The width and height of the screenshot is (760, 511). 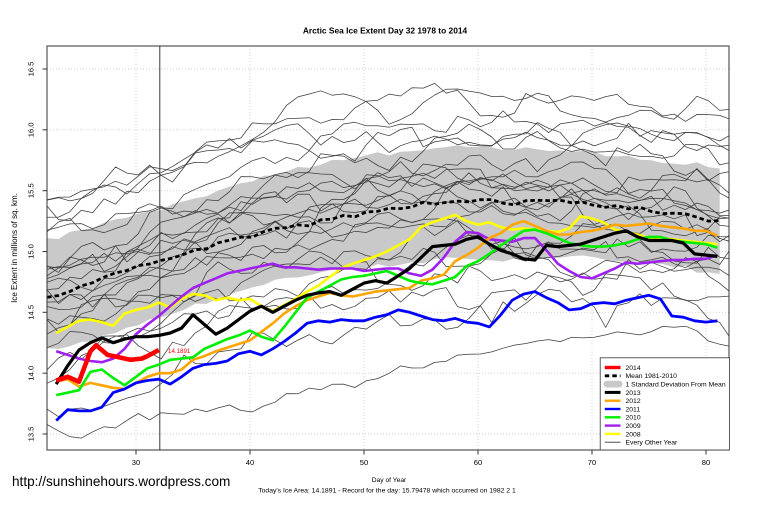 What do you see at coordinates (31, 69) in the screenshot?
I see `svg-text: 16.5` at bounding box center [31, 69].